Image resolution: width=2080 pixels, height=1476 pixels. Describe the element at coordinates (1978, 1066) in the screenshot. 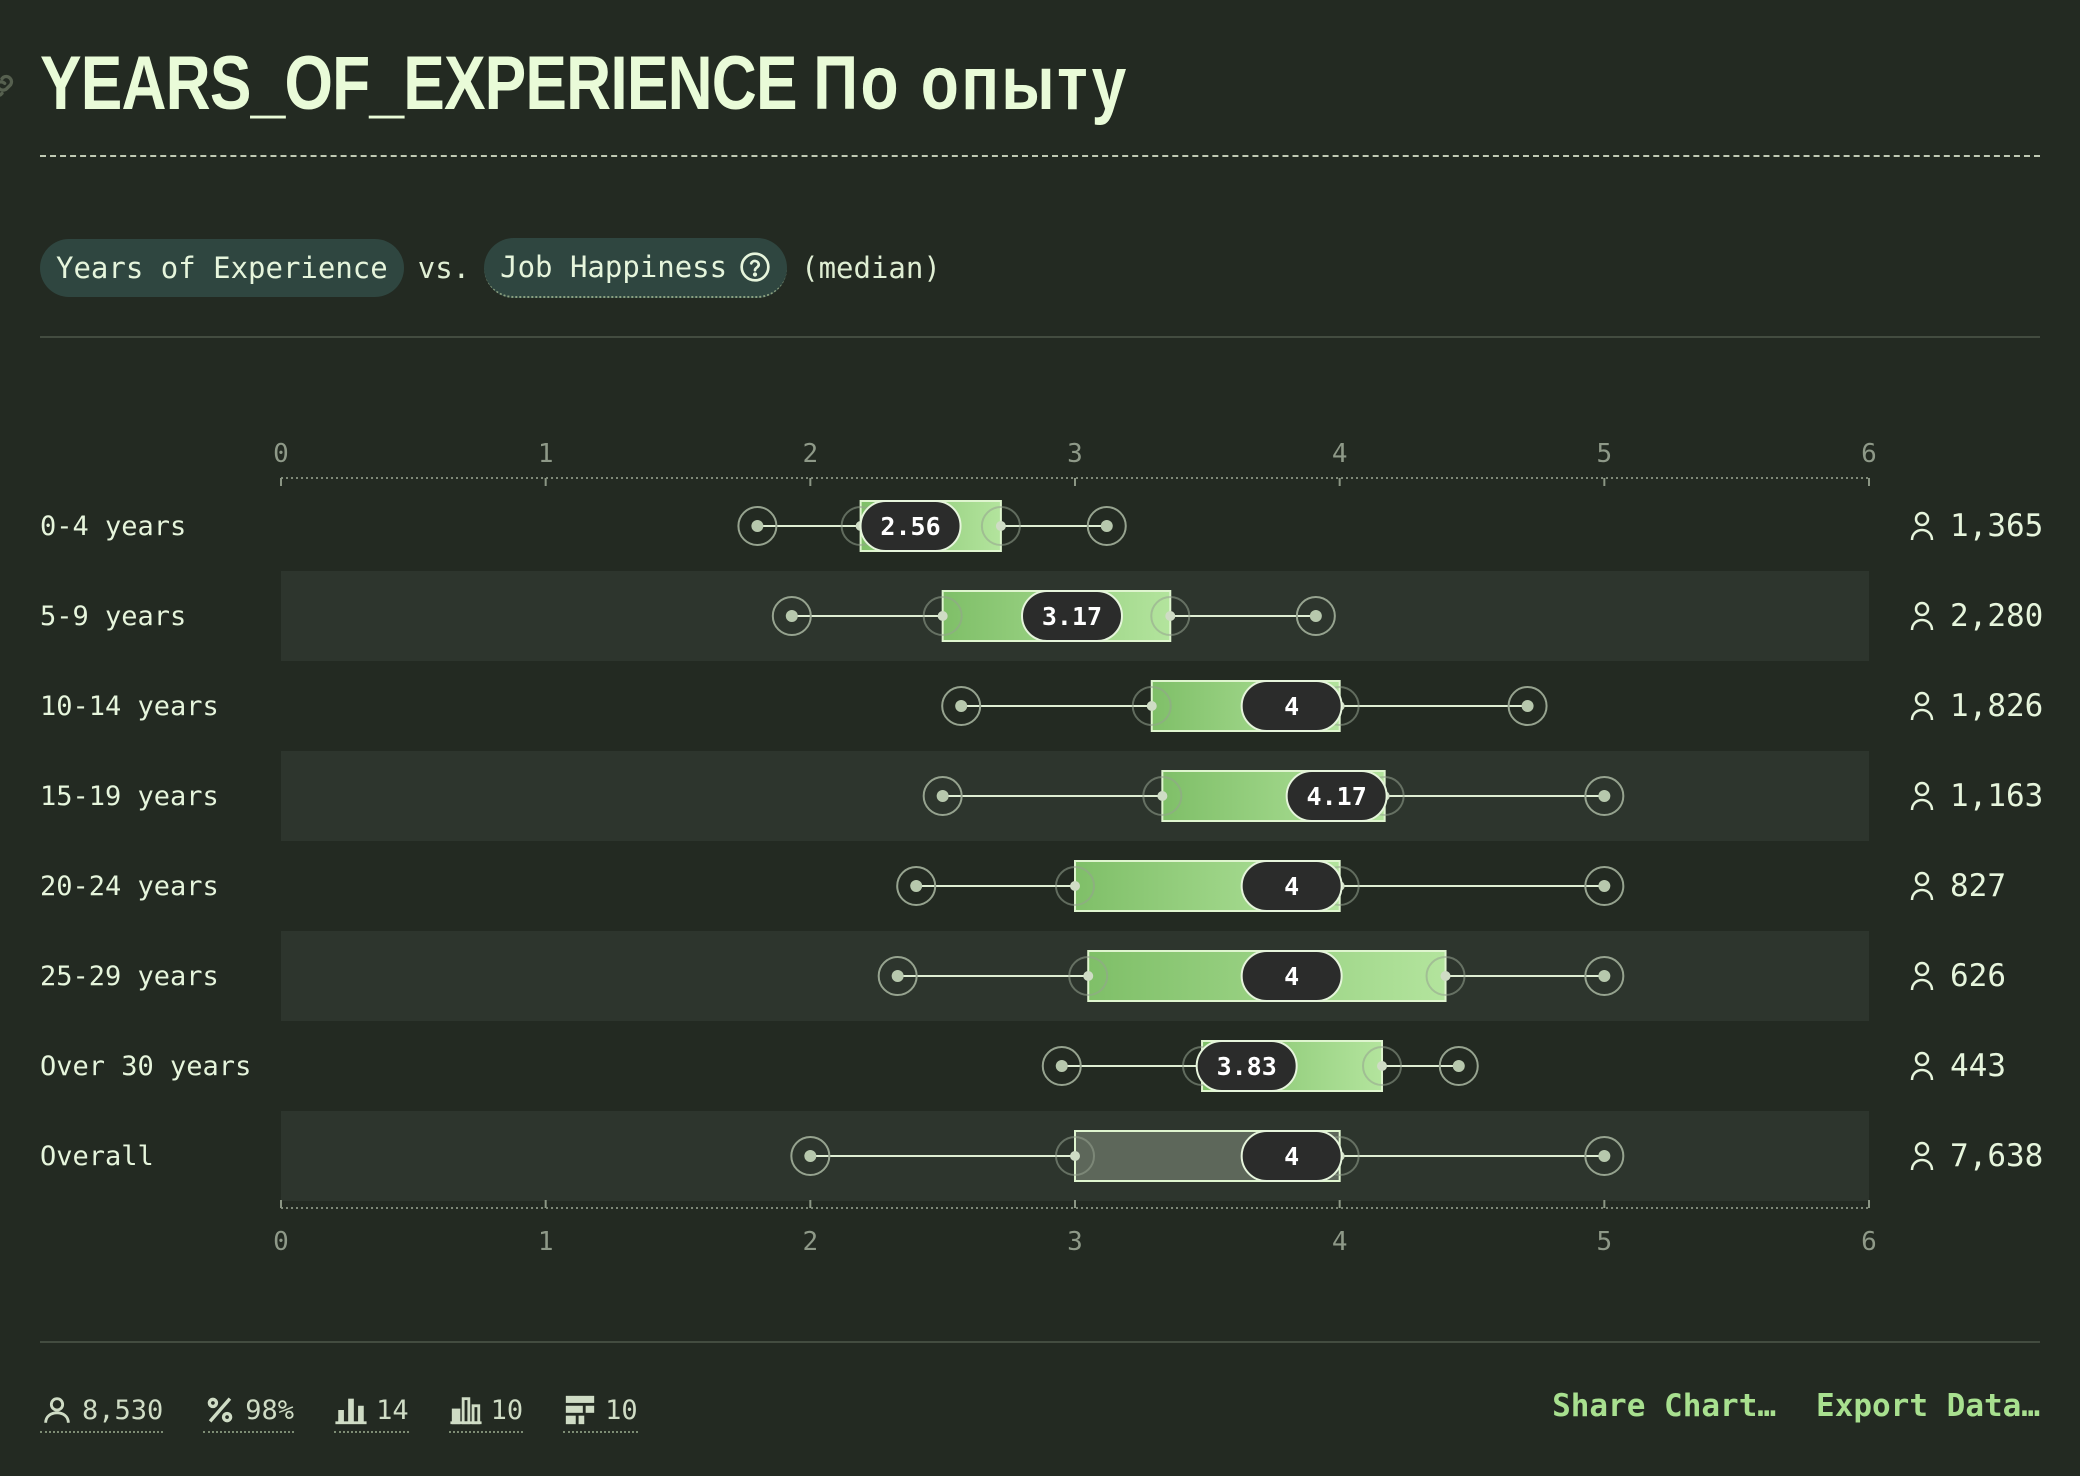

I see `row-count: 443` at that location.